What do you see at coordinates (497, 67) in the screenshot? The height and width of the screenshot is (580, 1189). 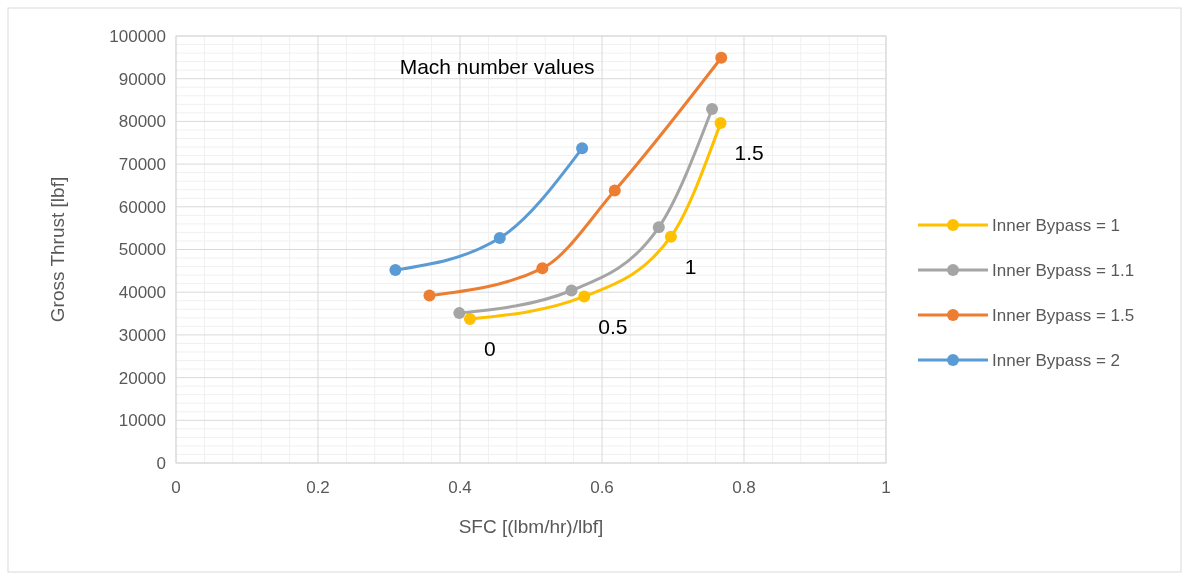 I see `annotation: Mach number values` at bounding box center [497, 67].